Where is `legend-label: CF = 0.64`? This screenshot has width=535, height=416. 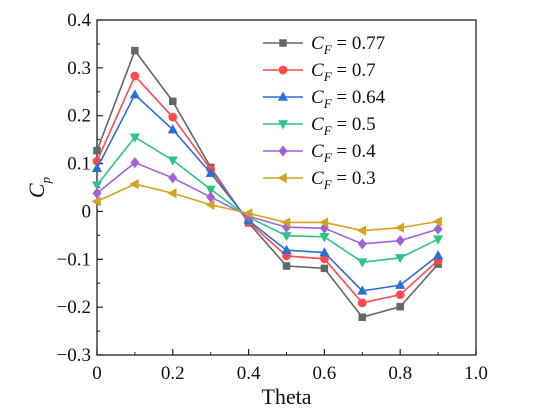
legend-label: CF = 0.64 is located at coordinates (348, 99).